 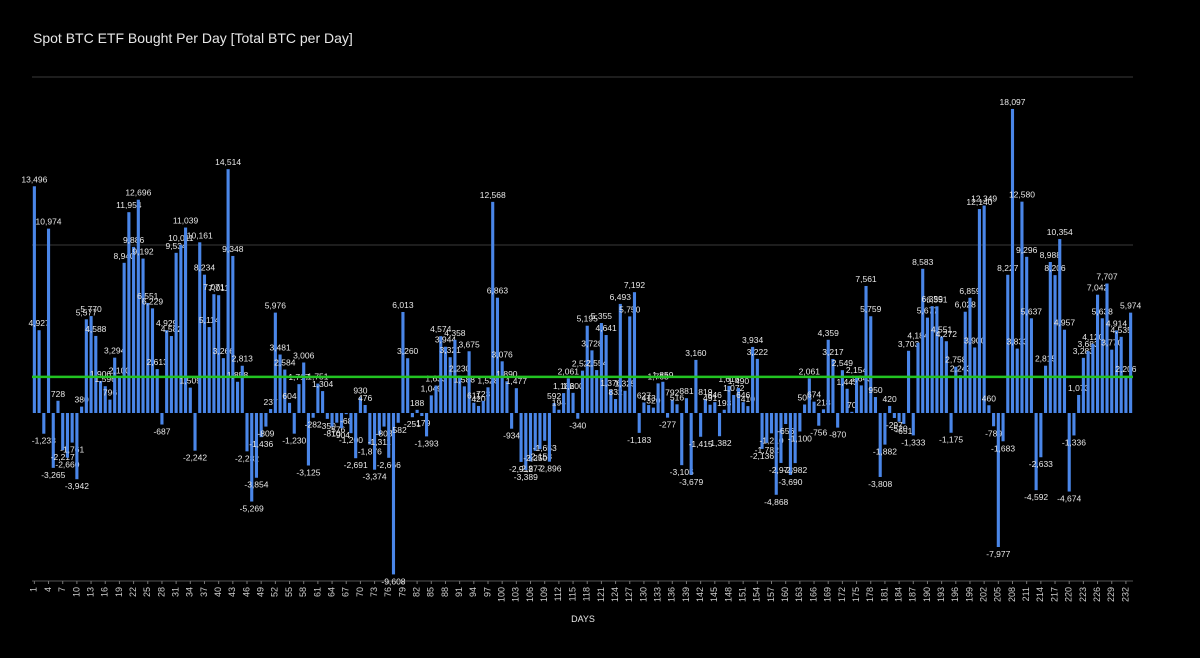 I want to click on x-tick-label: 217, so click(x=1054, y=594).